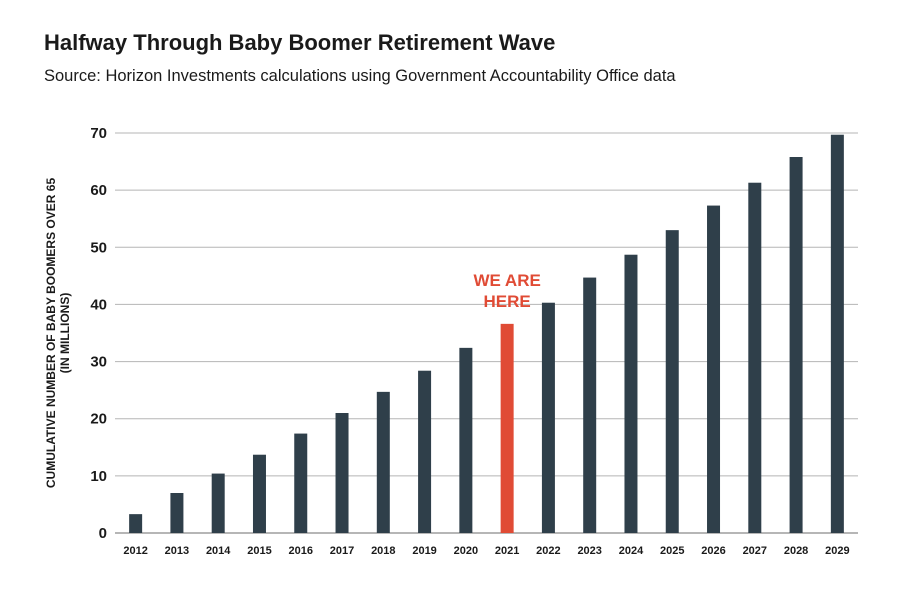 Image resolution: width=914 pixels, height=596 pixels. I want to click on bar-2023, so click(590, 405).